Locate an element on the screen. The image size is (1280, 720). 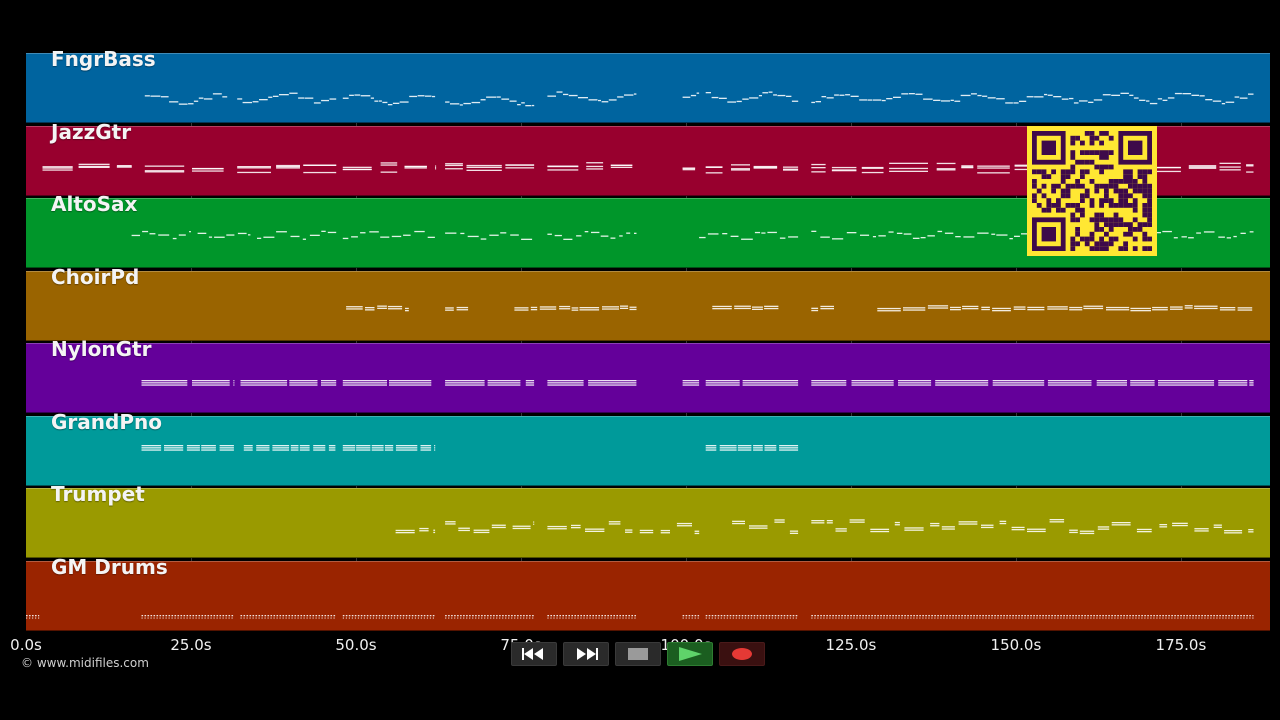
stop-button is located at coordinates (638, 654).